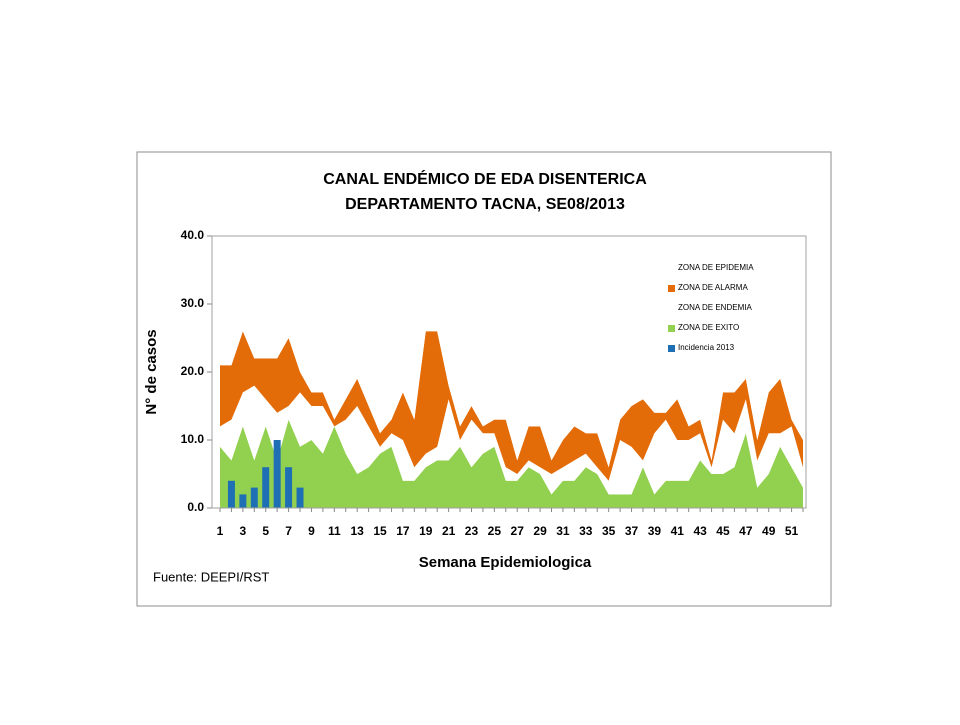  Describe the element at coordinates (485, 178) in the screenshot. I see `chart-title: CANAL ENDÉMICO DE EDA DISENTERICA` at that location.